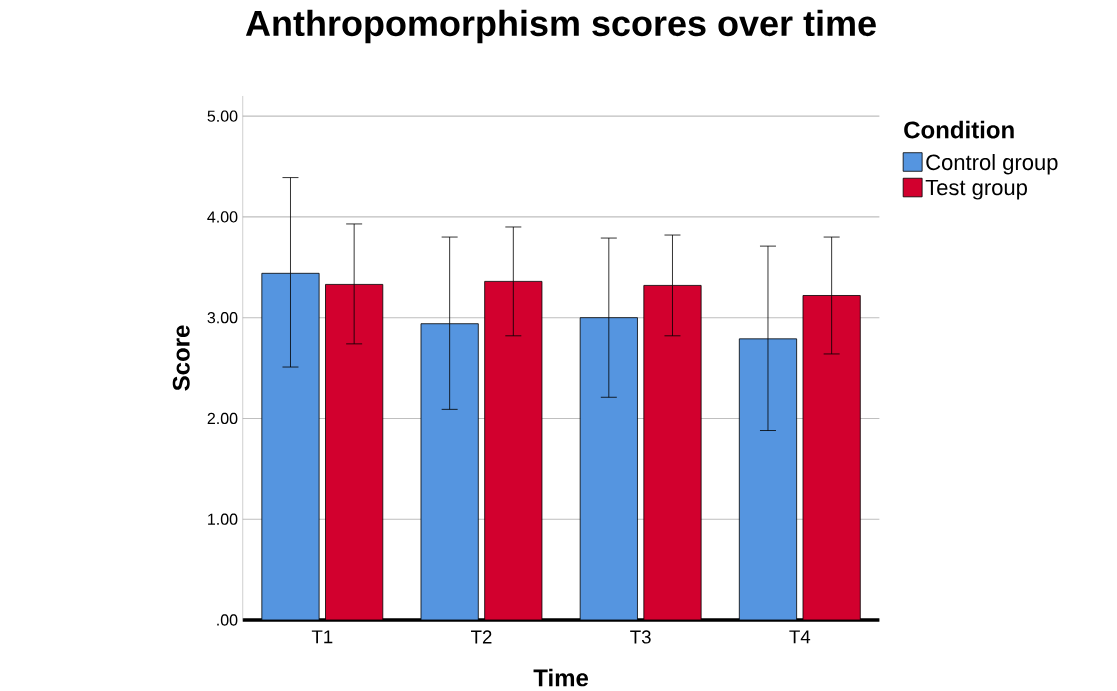  What do you see at coordinates (481, 637) in the screenshot?
I see `x-tick-label: T2` at bounding box center [481, 637].